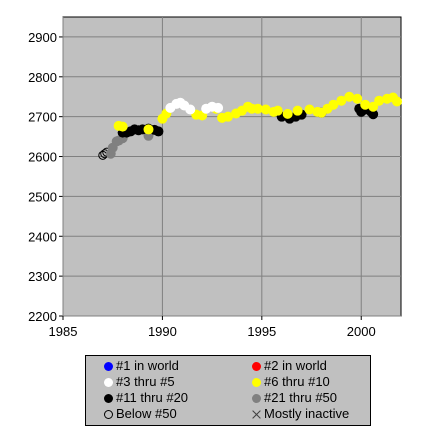 The width and height of the screenshot is (423, 441). I want to click on y-tick-label: 2800, so click(42, 77).